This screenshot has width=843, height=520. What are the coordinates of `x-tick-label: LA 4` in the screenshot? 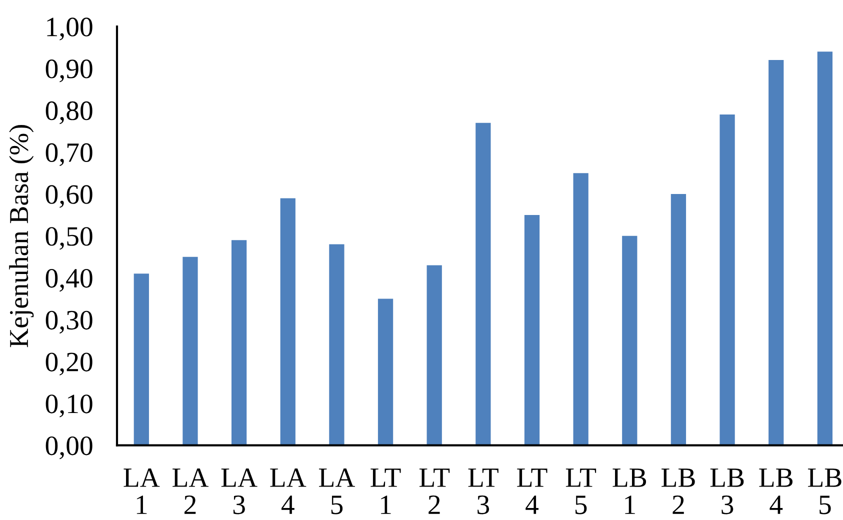 It's located at (288, 491).